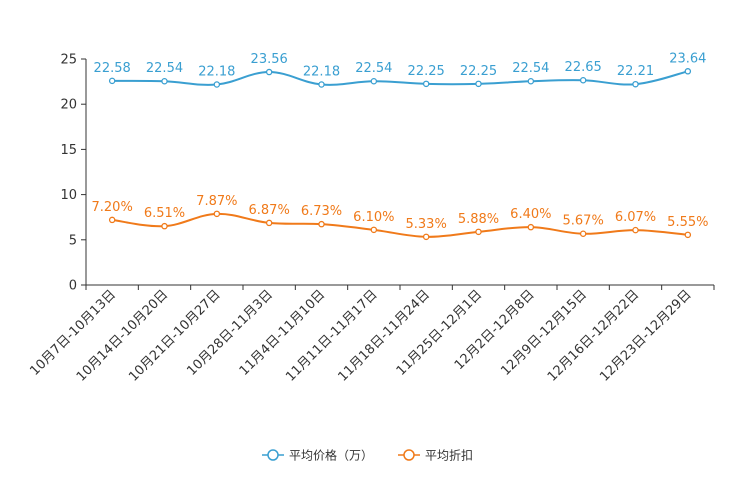 This screenshot has height=496, width=744. Describe the element at coordinates (269, 210) in the screenshot. I see `data-label: 6.87%` at that location.